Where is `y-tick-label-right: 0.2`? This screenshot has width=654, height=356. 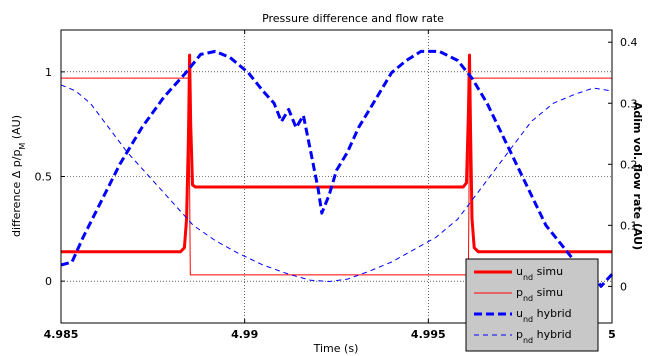 y-tick-label-right: 0.2 is located at coordinates (629, 164).